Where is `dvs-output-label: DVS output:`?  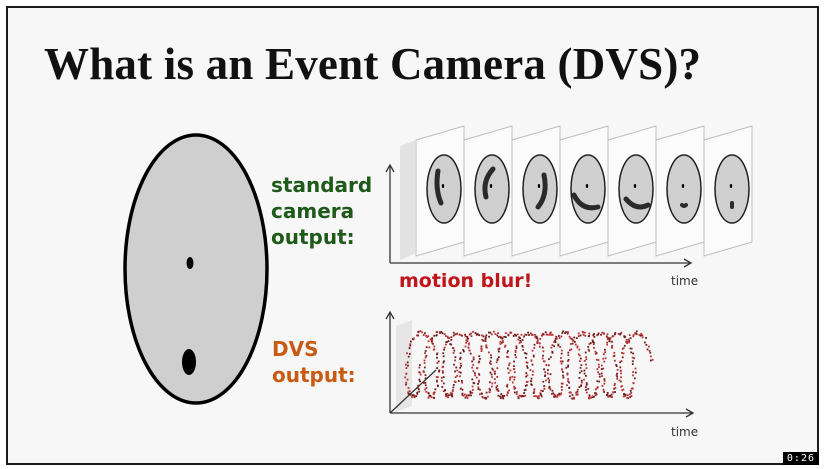
dvs-output-label: DVS output: is located at coordinates (314, 362).